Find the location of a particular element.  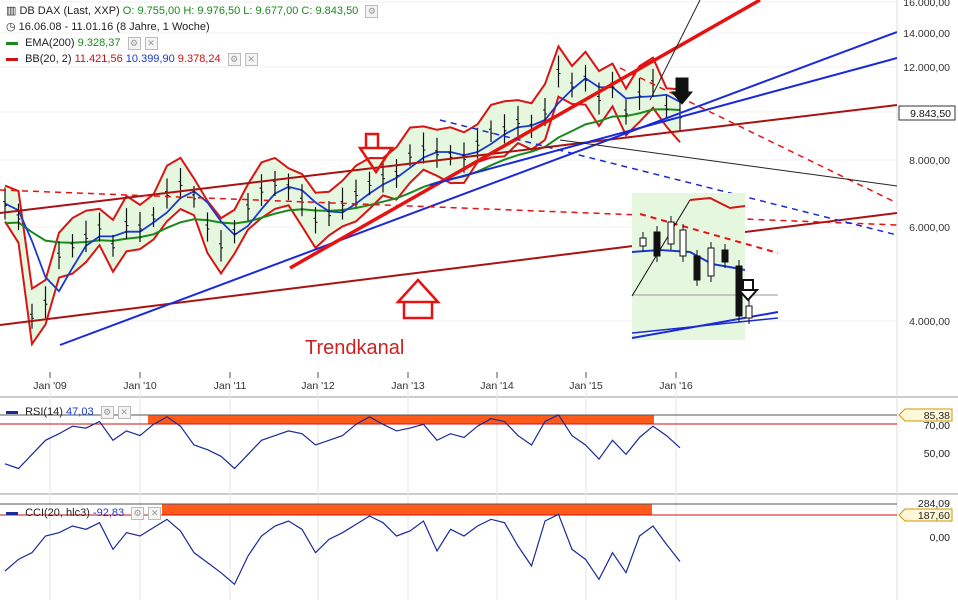

legend-rsi: RSI(14) 47,03 ⚙ ✕ is located at coordinates (68, 412).